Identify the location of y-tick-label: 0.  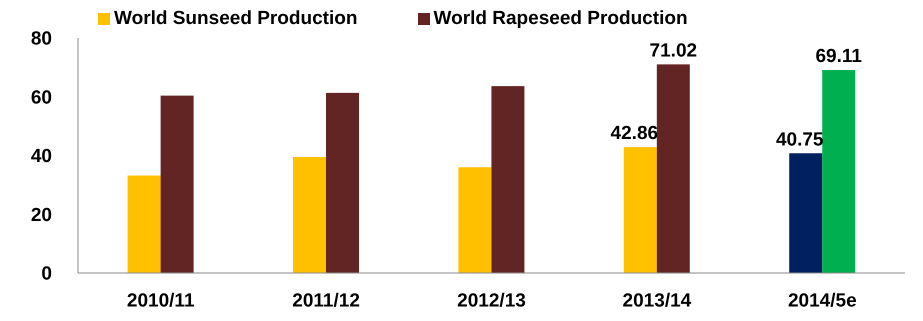
(46, 274).